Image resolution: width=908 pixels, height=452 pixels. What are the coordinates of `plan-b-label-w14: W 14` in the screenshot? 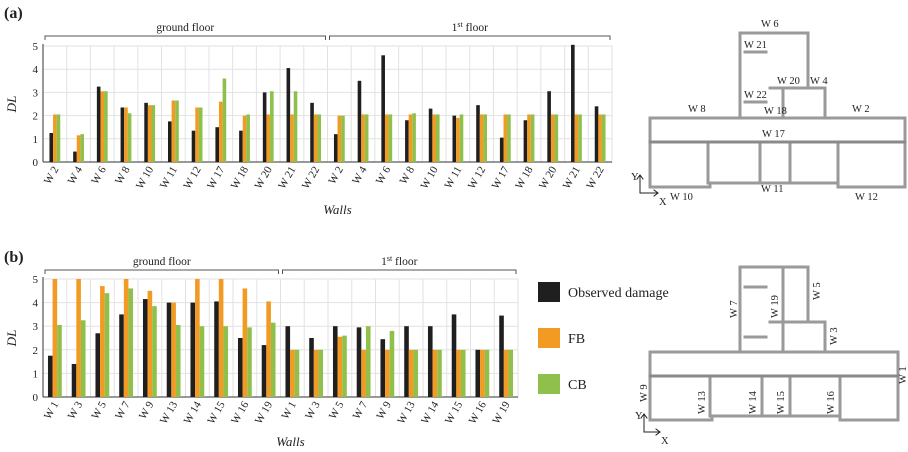 It's located at (753, 402).